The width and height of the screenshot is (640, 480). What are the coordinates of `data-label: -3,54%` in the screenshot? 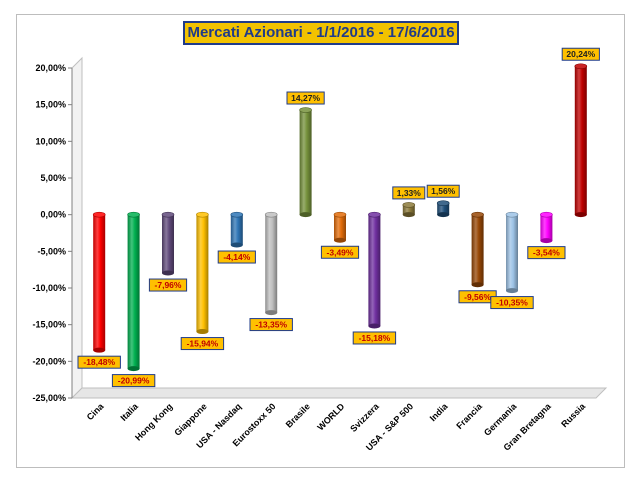 It's located at (546, 253).